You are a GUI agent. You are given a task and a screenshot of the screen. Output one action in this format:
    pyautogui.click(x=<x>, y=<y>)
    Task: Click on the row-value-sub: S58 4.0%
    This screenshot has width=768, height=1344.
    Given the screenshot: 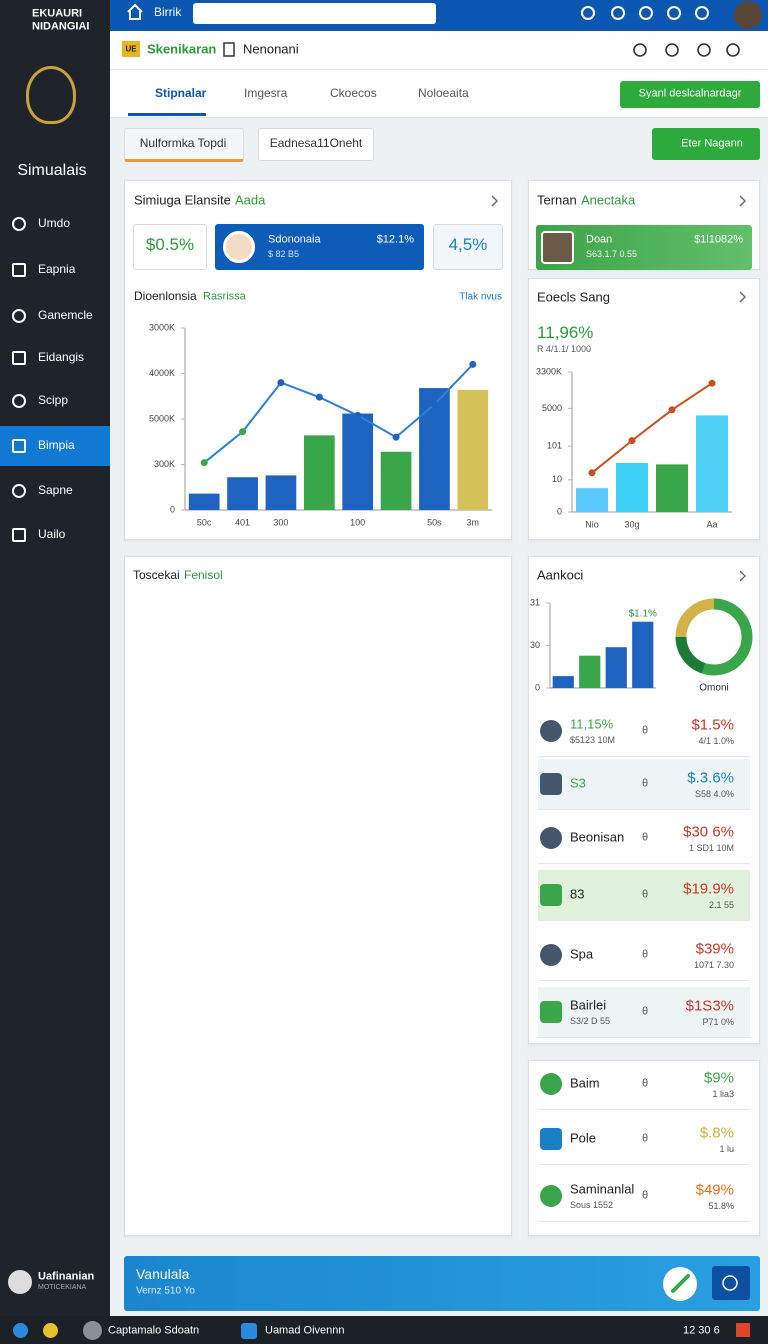 What is the action you would take?
    pyautogui.click(x=714, y=793)
    